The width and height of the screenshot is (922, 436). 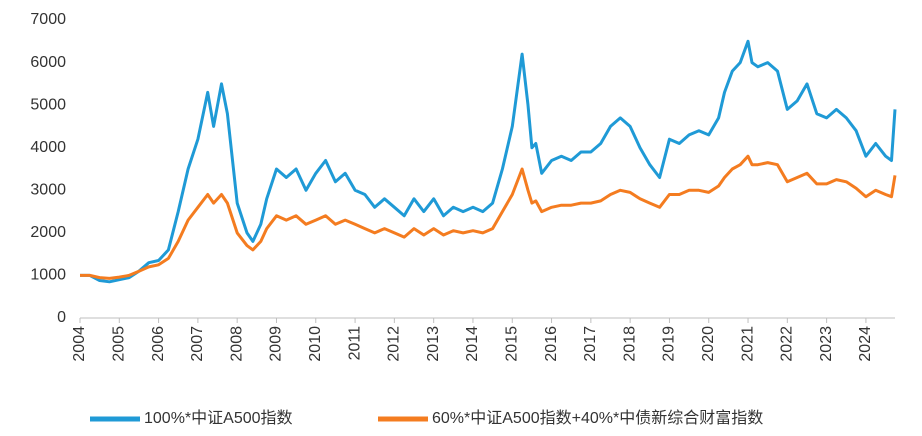 I want to click on x-tick-label: 2021, so click(x=747, y=344).